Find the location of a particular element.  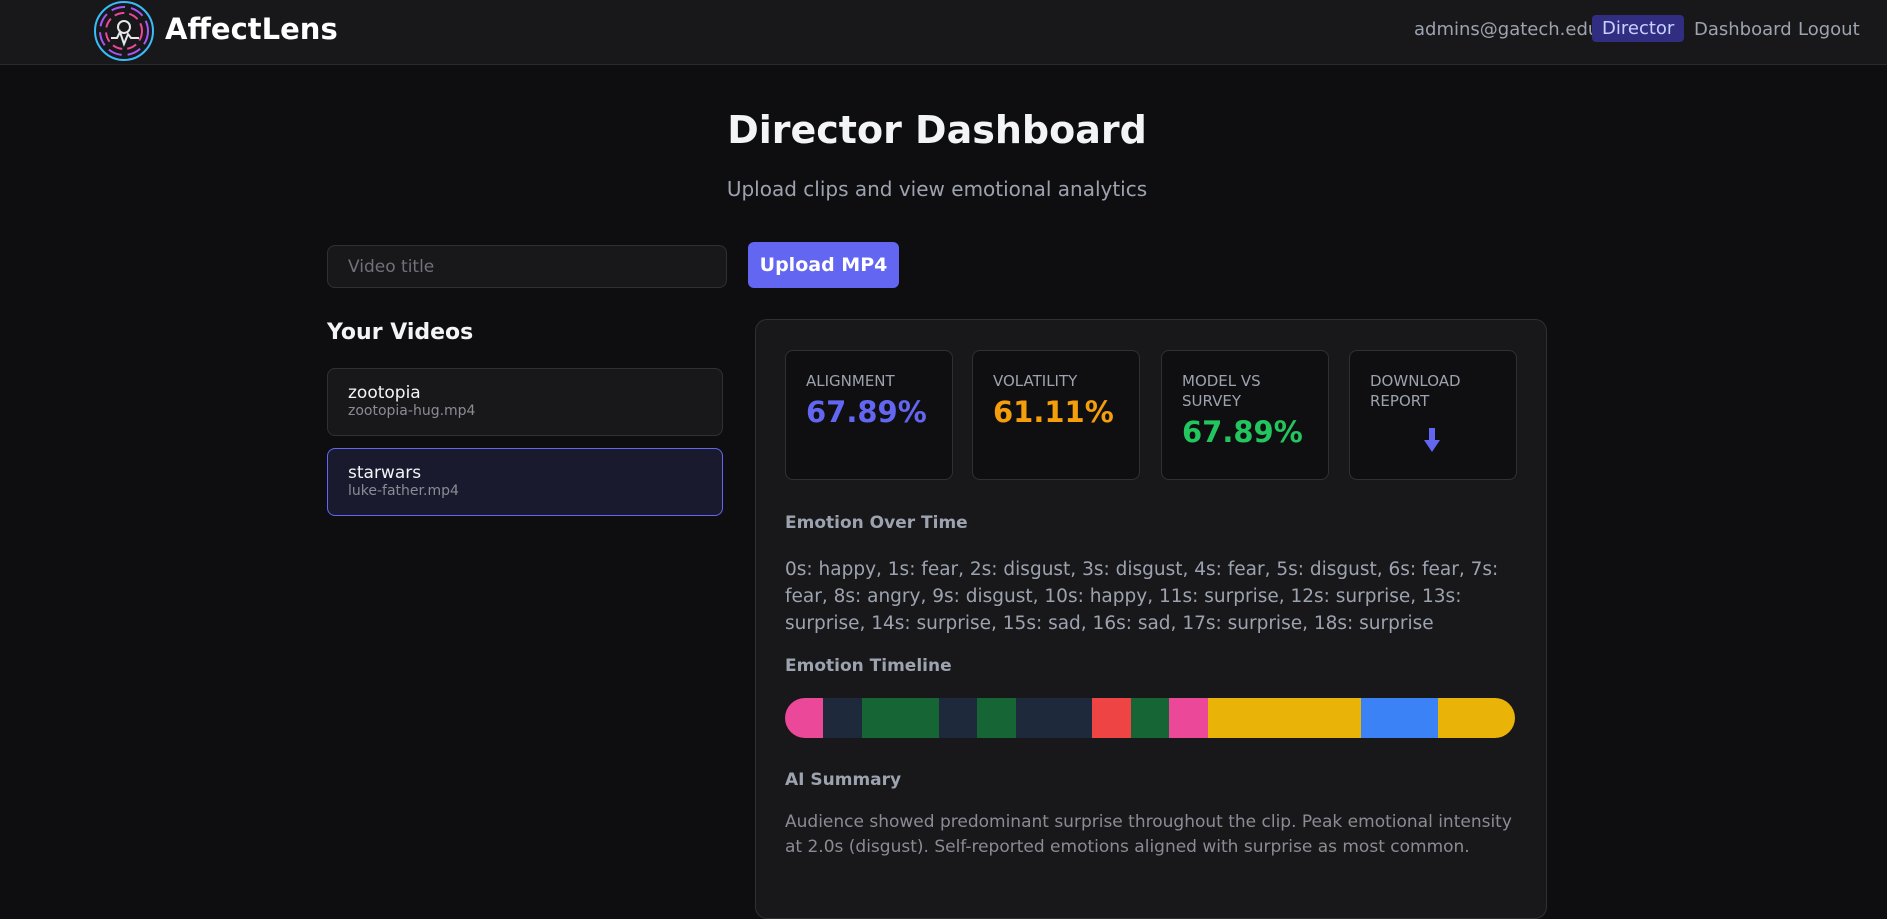

video-file: luke-father.mp4 is located at coordinates (403, 491).